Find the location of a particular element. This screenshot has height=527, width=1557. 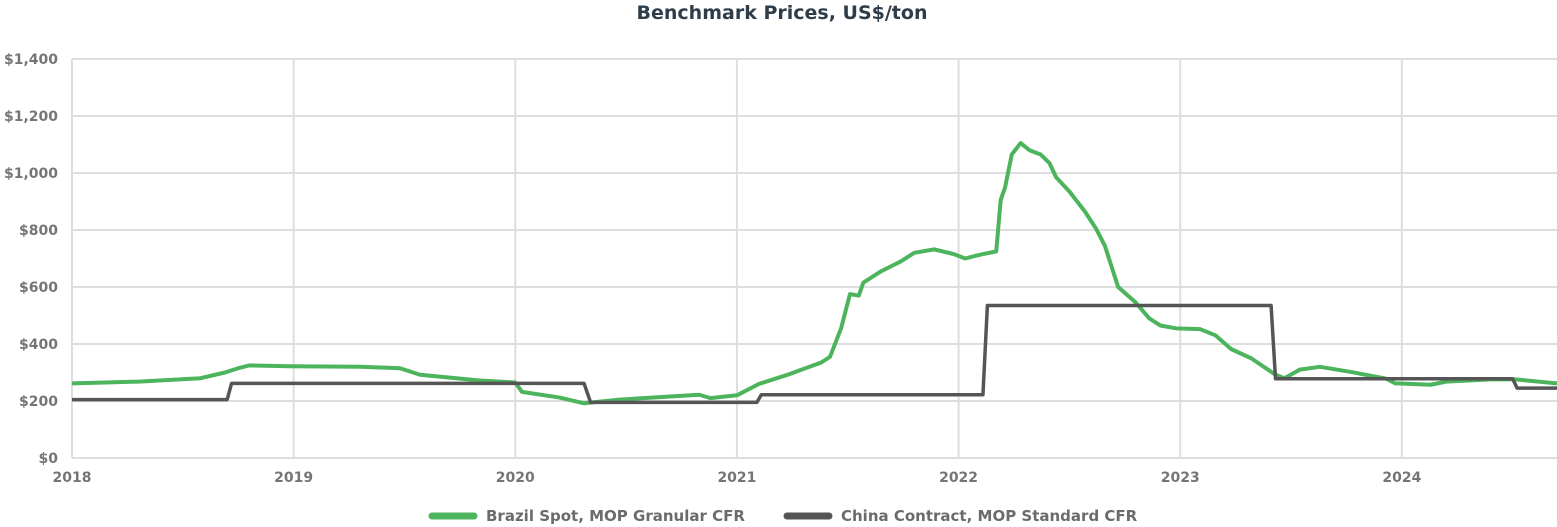

x-tick-label: 2019 is located at coordinates (293, 478).